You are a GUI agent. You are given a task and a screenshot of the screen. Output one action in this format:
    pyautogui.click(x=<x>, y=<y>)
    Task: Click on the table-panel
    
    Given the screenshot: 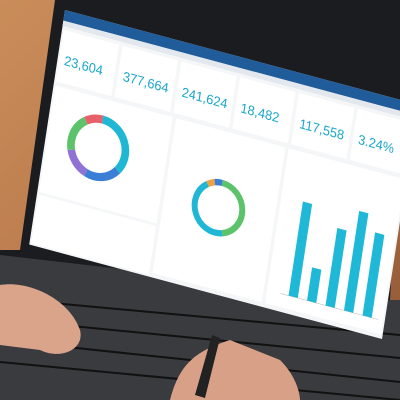 What is the action you would take?
    pyautogui.click(x=94, y=234)
    